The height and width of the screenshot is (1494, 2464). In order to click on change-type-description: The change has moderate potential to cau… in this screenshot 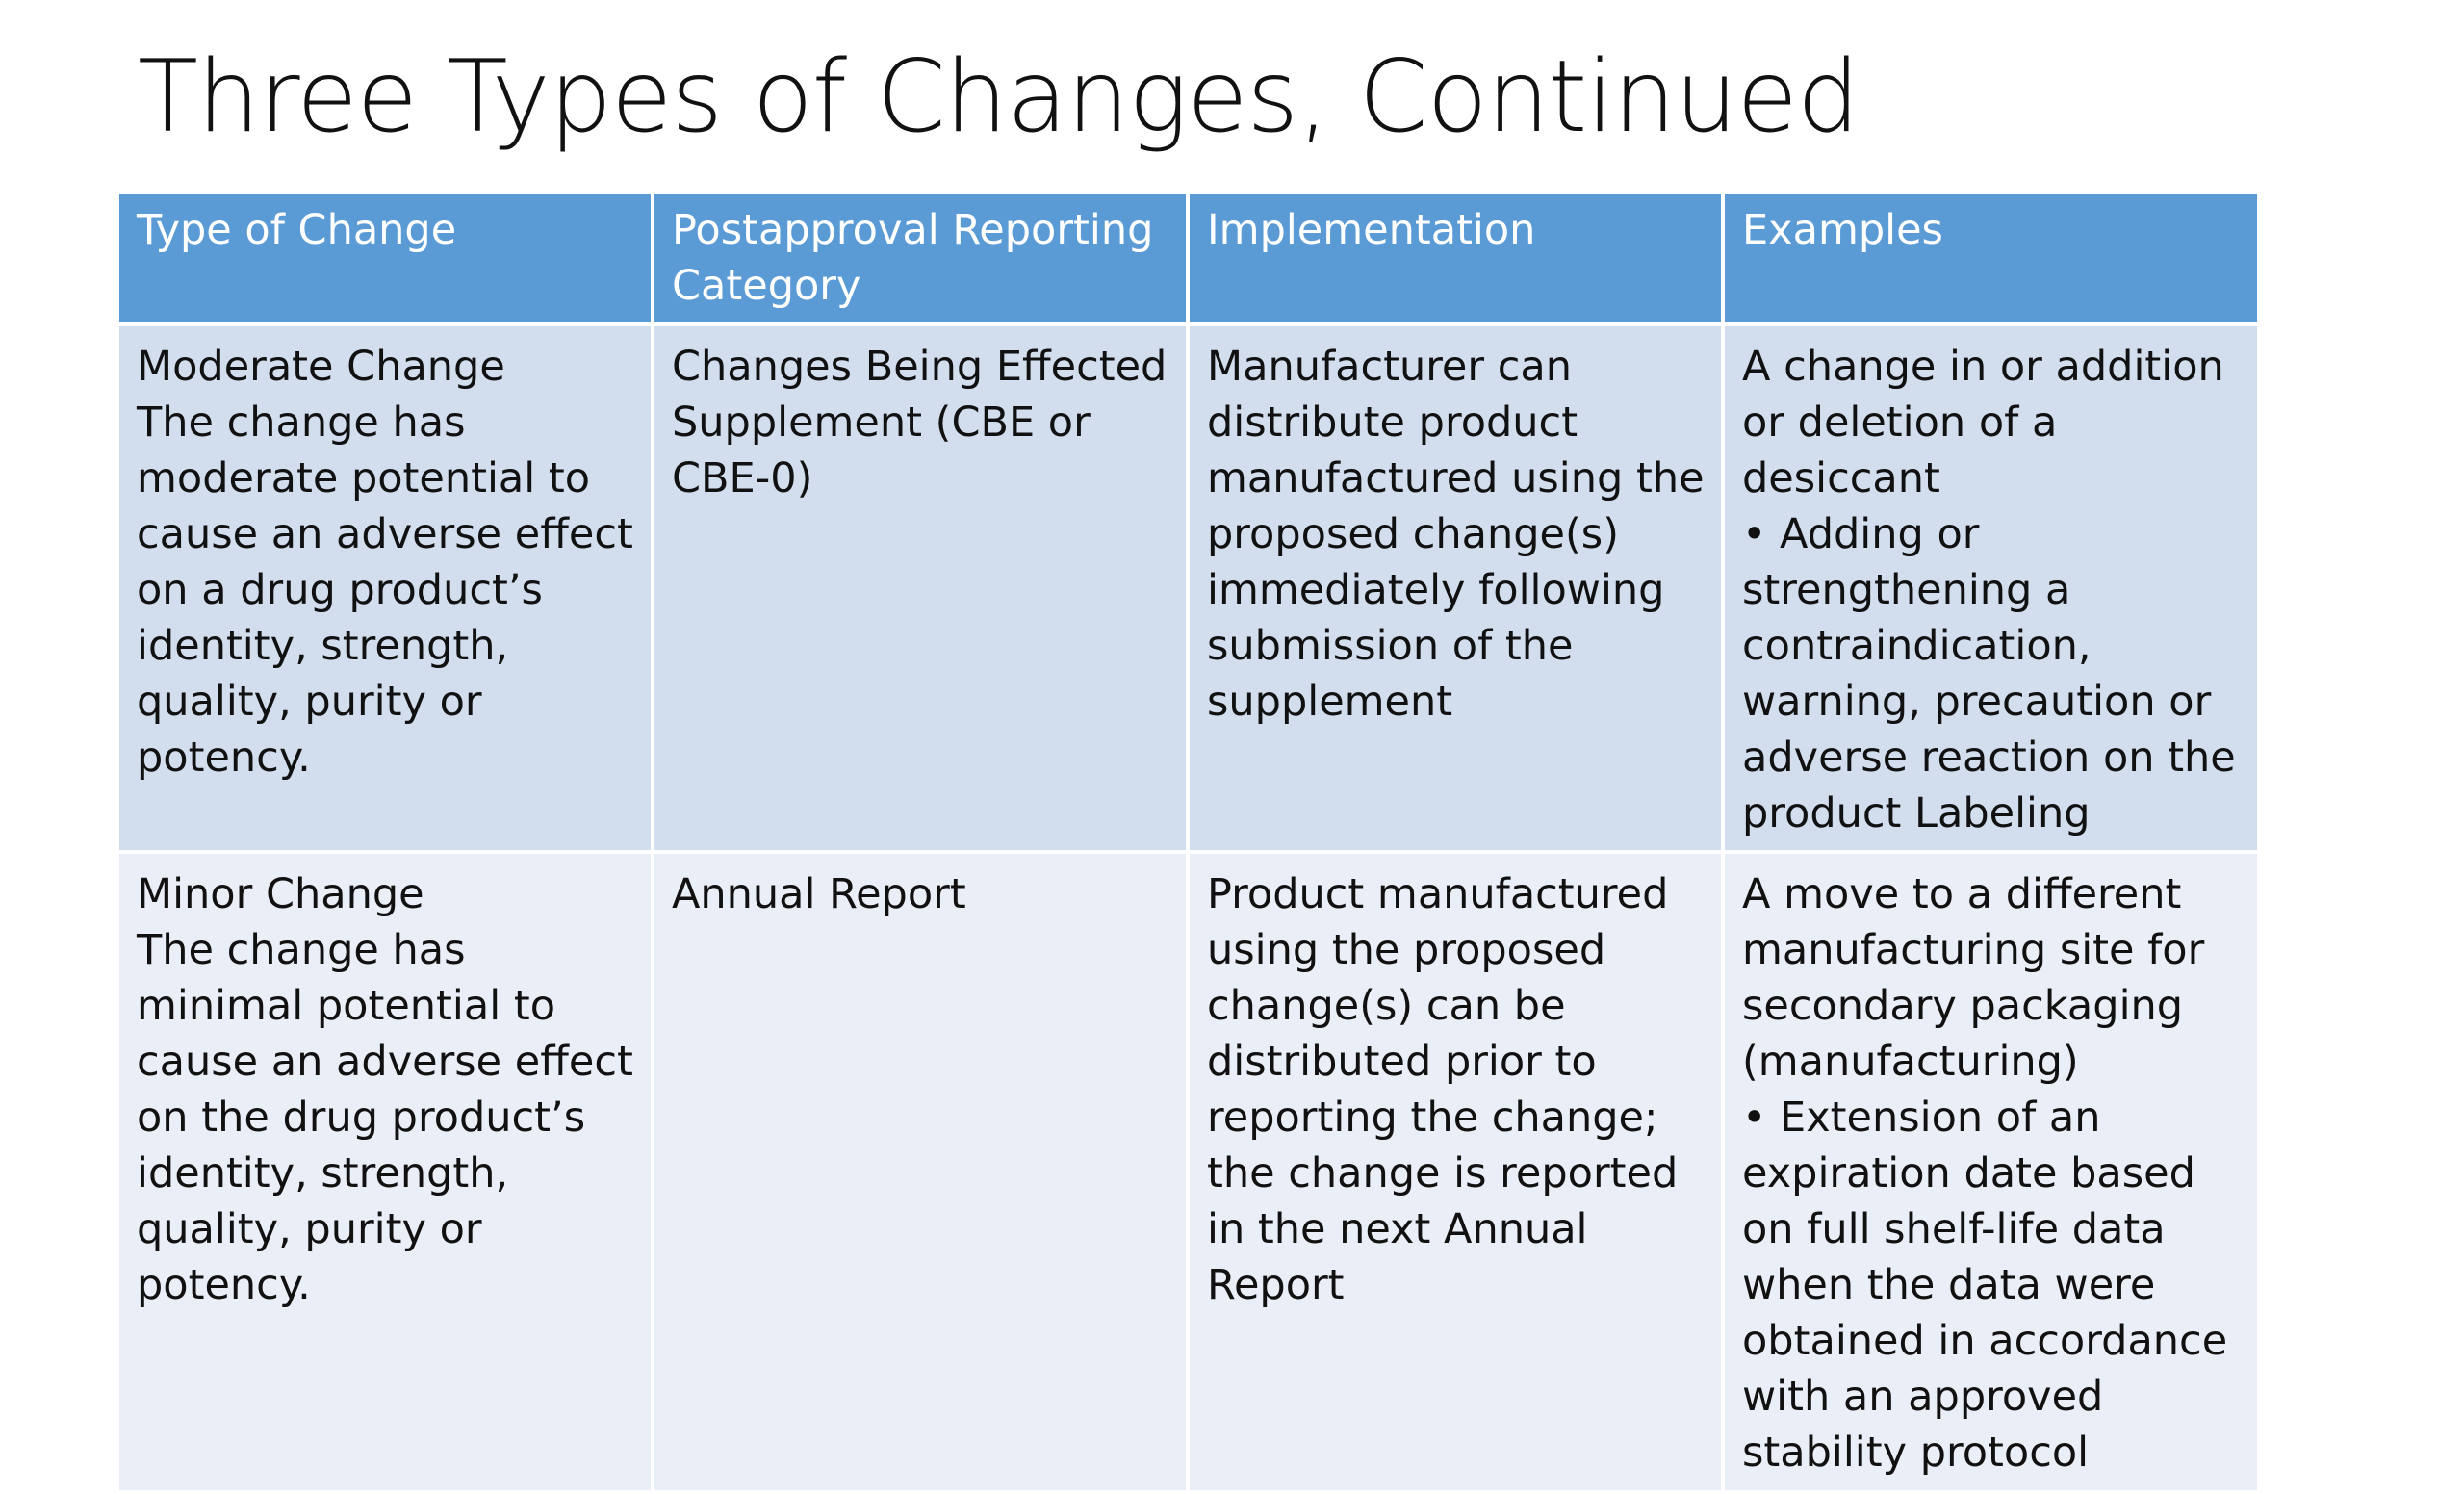, I will do `click(385, 590)`.